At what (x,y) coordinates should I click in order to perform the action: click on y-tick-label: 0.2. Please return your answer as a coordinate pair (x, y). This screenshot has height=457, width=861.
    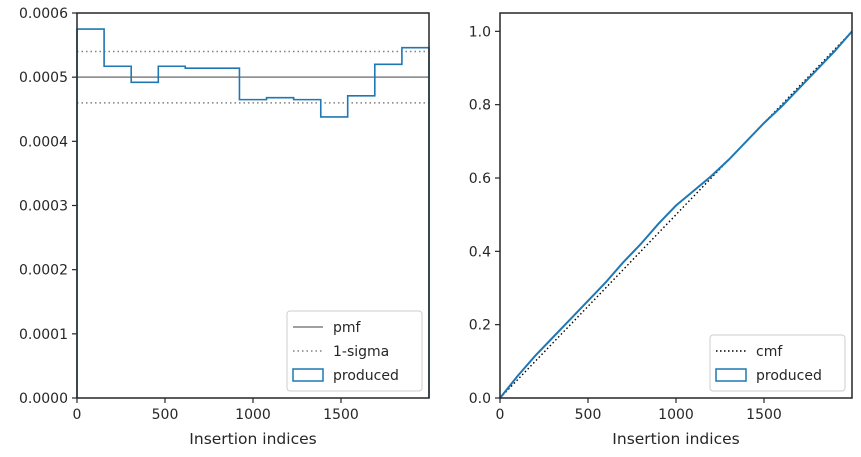
    Looking at the image, I should click on (480, 326).